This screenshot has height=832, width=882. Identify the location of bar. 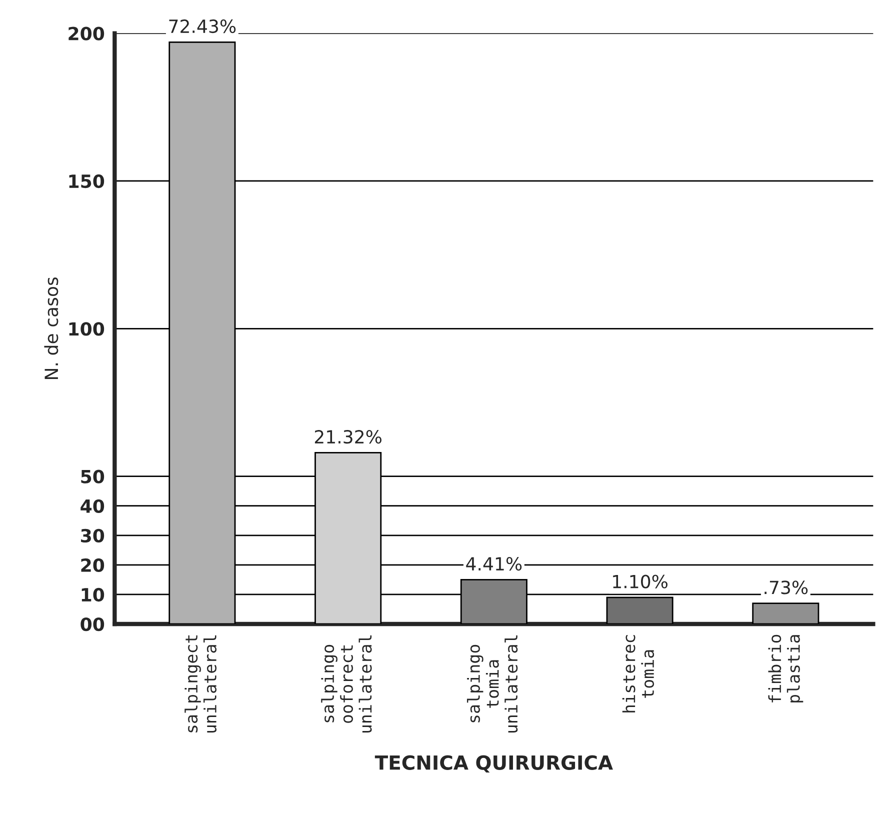
(786, 613).